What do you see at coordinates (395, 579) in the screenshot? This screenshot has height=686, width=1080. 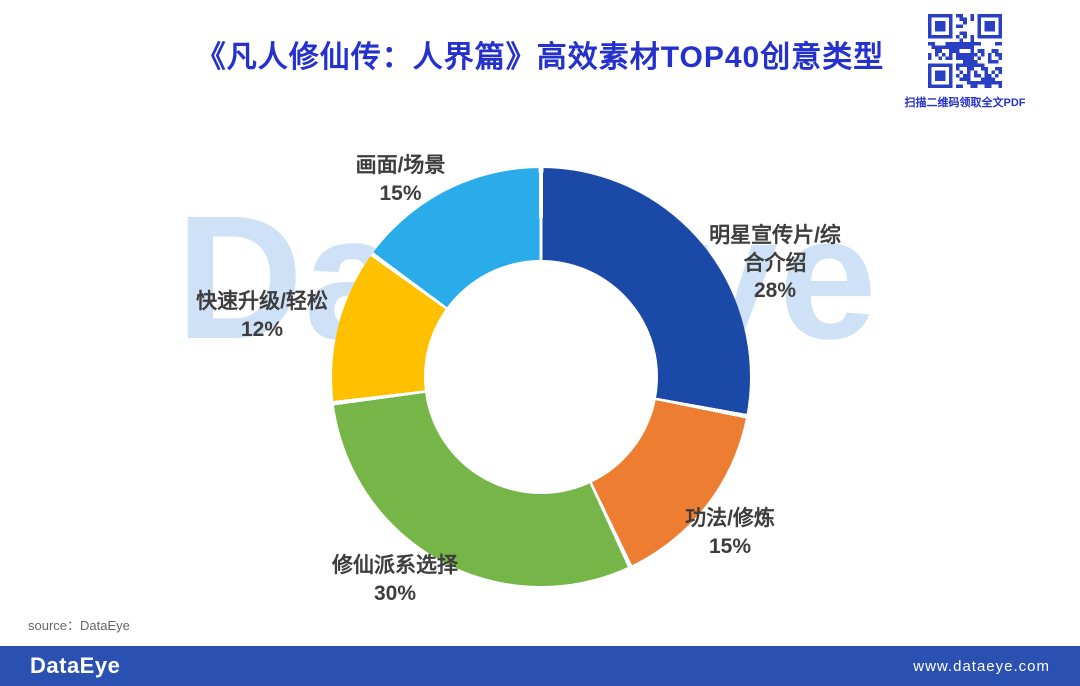 I see `slice-label-faction-choice: 修仙派系选择 30%` at bounding box center [395, 579].